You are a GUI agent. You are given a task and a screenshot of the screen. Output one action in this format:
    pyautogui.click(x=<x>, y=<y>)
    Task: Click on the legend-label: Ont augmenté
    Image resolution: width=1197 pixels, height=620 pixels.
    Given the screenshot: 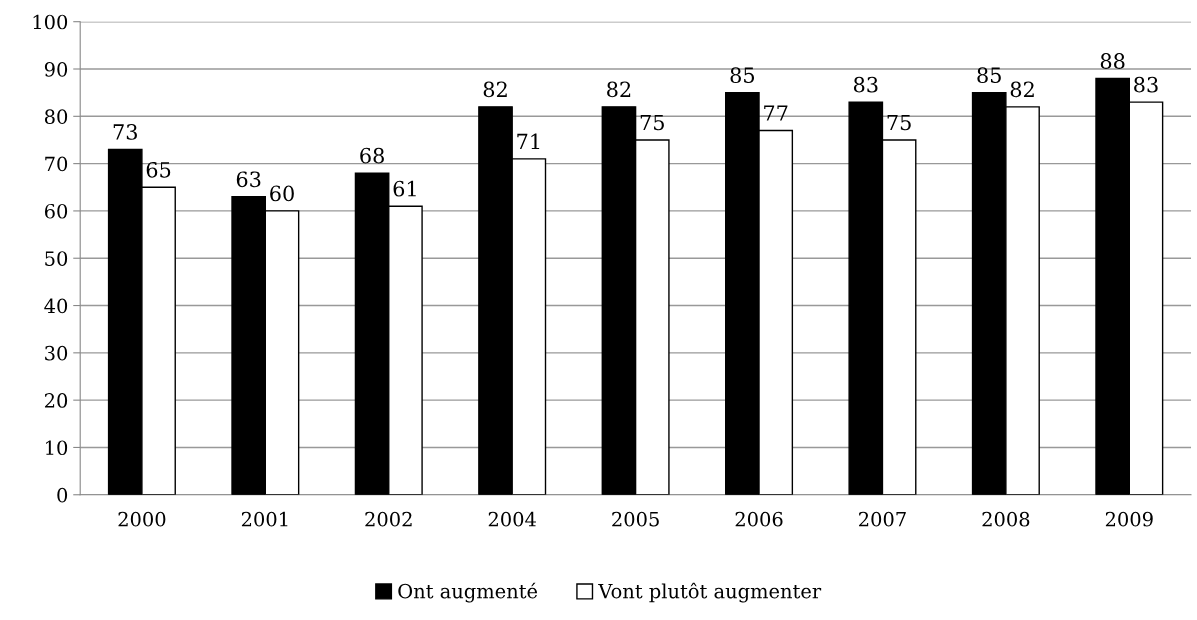 What is the action you would take?
    pyautogui.click(x=468, y=592)
    